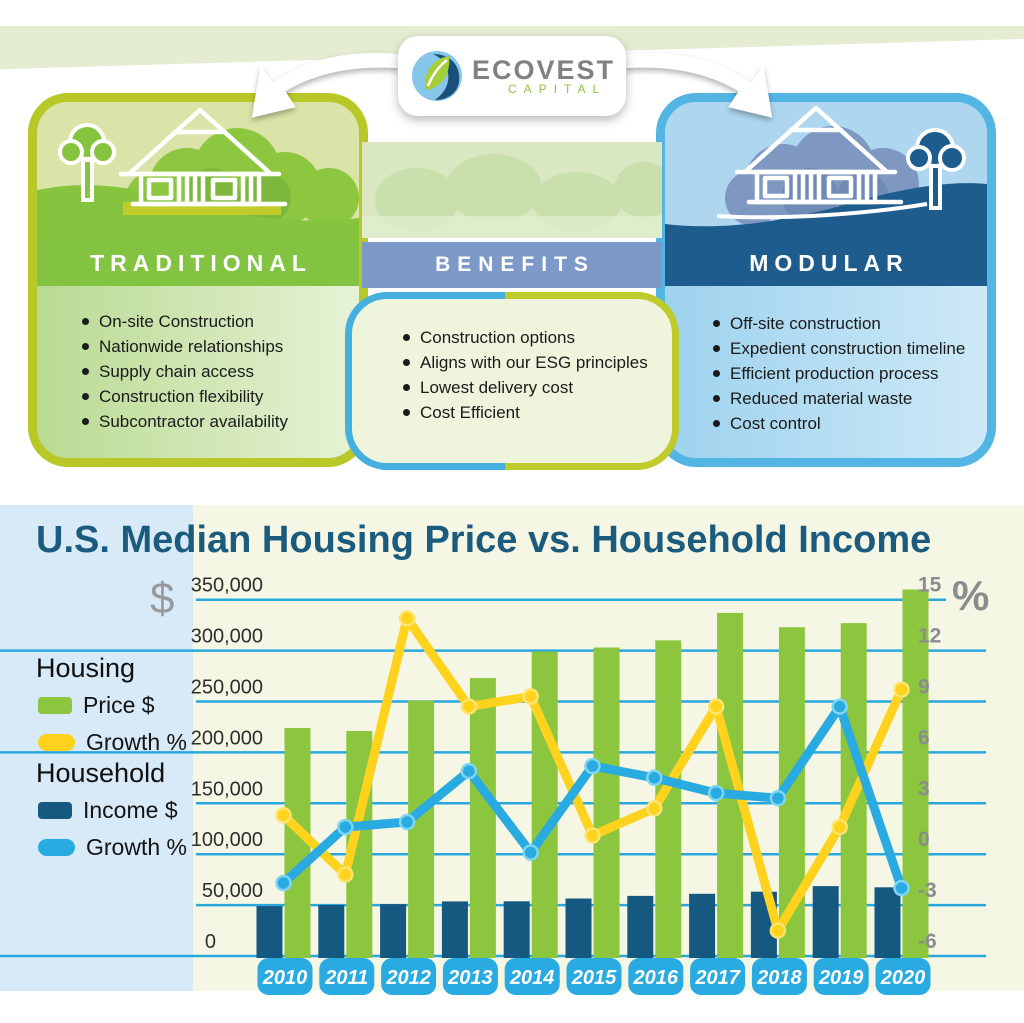 This screenshot has height=1023, width=1024. Describe the element at coordinates (136, 742) in the screenshot. I see `legend-housing-growth-label: Growth %` at that location.